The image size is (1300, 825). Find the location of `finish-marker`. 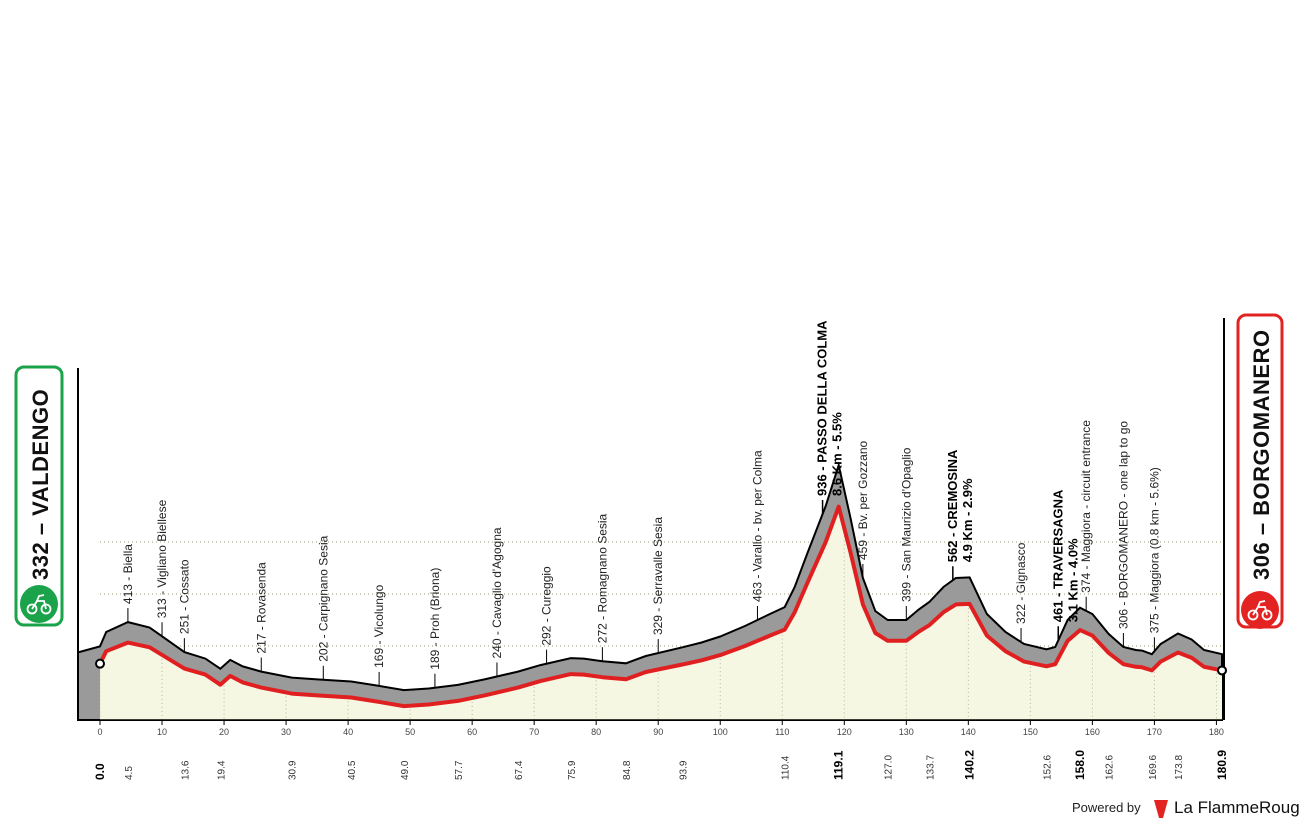

finish-marker is located at coordinates (1222, 670).